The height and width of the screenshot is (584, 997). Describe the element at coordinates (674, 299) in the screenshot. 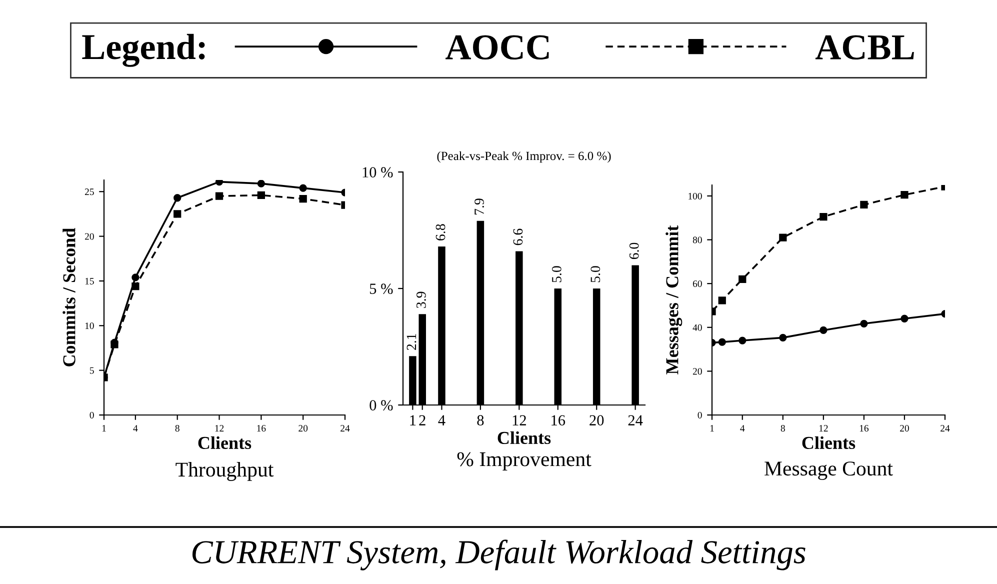

I see `y-axis-title: Messages / Commit` at that location.